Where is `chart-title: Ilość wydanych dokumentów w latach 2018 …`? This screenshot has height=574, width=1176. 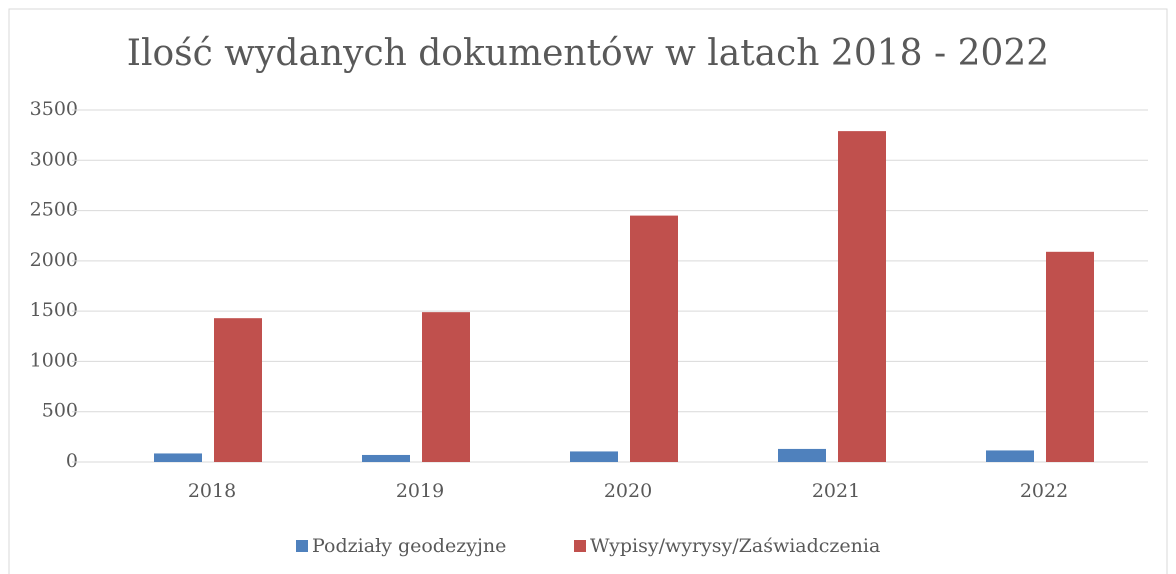
chart-title: Ilość wydanych dokumentów w latach 2018 … is located at coordinates (588, 53).